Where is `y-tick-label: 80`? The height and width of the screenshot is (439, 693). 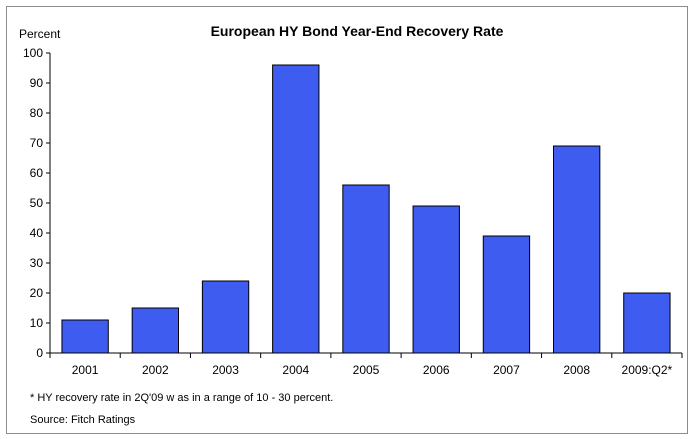 y-tick-label: 80 is located at coordinates (37, 113).